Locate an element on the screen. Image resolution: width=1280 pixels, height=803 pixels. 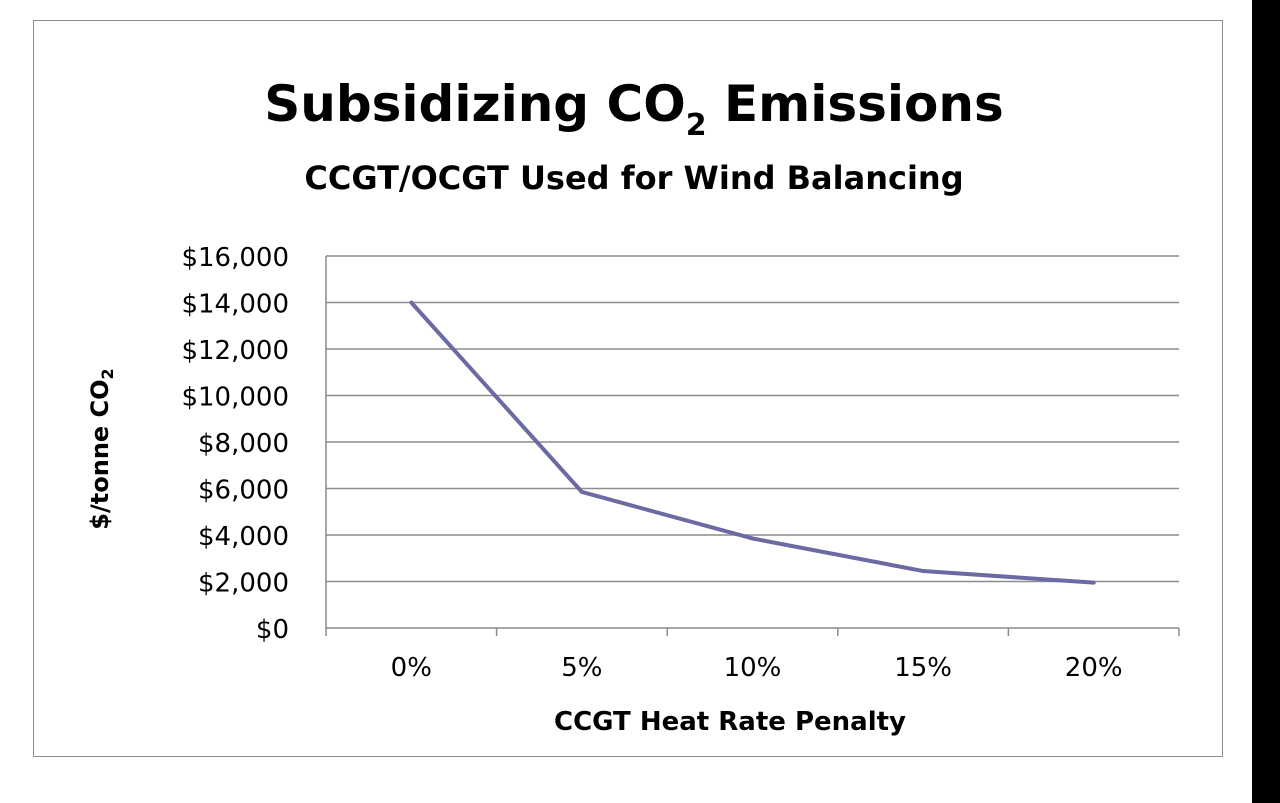
y-axis-title: $/tonne CO2 is located at coordinates (101, 448).